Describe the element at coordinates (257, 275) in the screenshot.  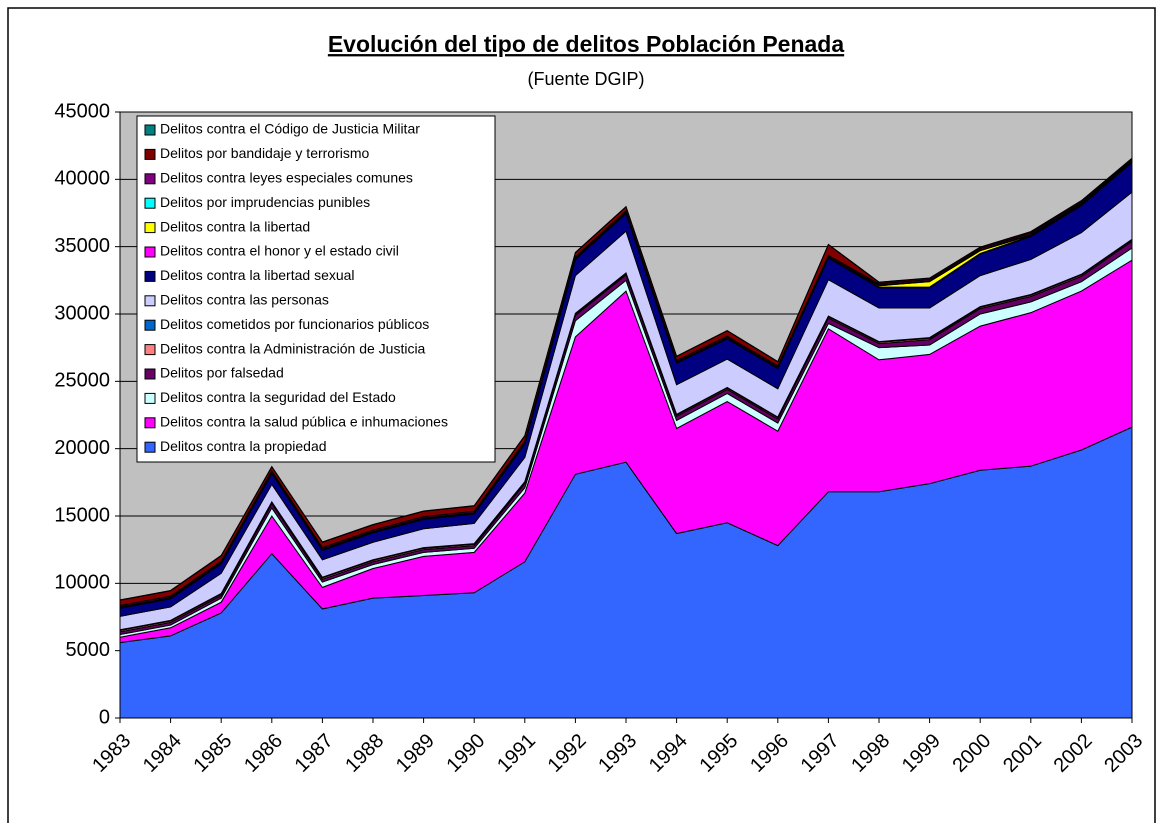
I see `legend-label: Delitos contra la libertad sexual` at that location.